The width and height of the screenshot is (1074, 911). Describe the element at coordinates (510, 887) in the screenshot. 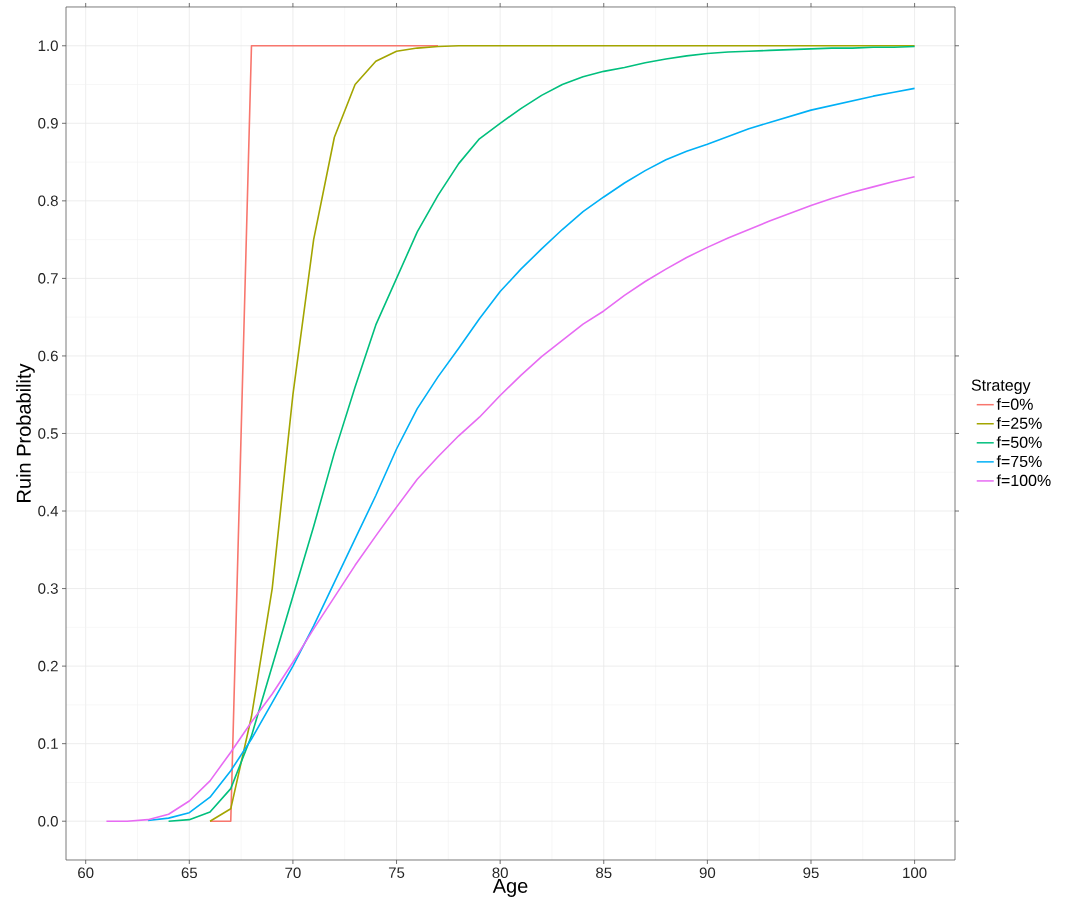

I see `x-axis-title: Age` at that location.